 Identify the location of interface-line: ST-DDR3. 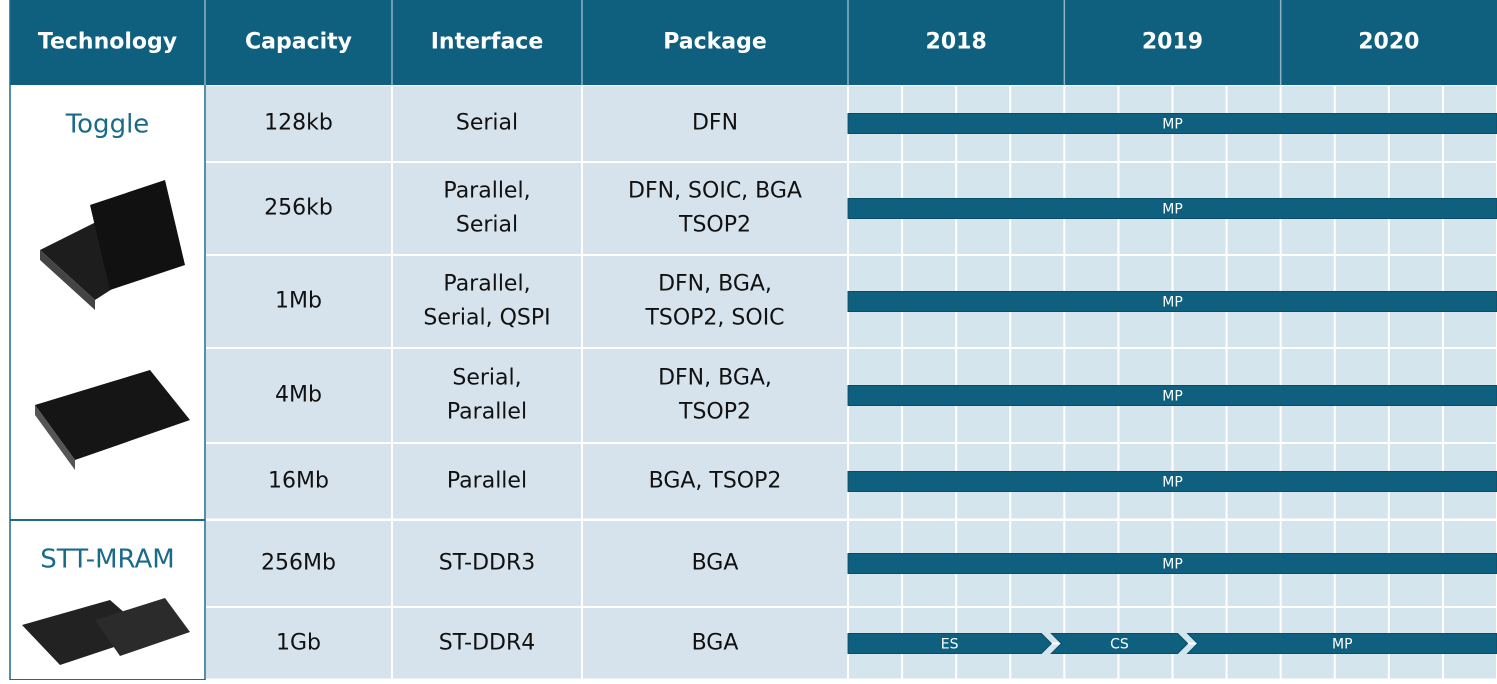
(487, 563).